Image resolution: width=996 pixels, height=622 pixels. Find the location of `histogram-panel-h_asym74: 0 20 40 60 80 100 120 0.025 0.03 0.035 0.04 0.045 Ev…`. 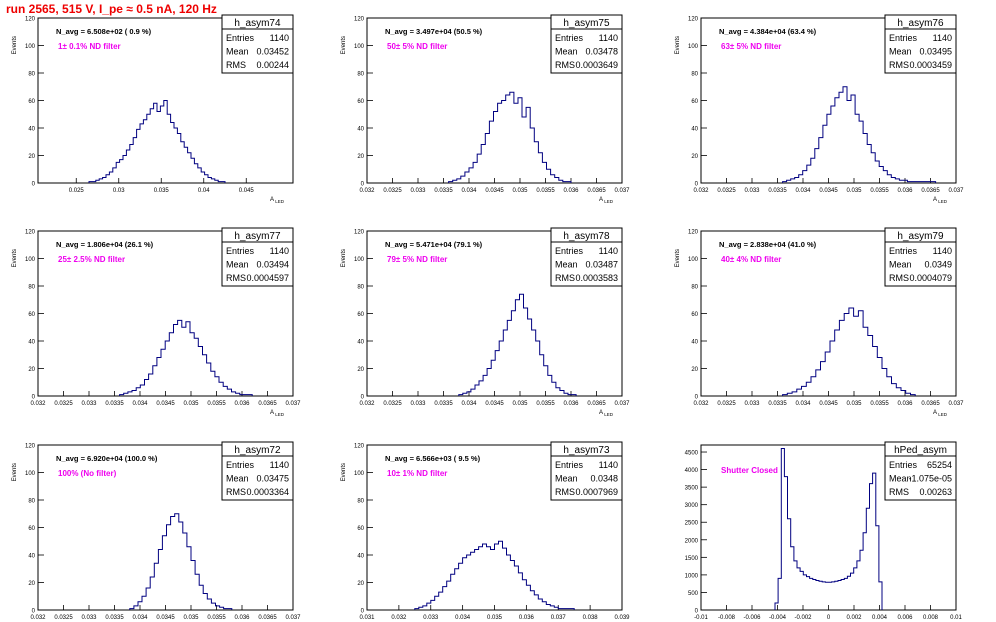

histogram-panel-h_asym74: 0 20 40 60 80 100 120 0.025 0.03 0.035 0.04 0.045 Ev… is located at coordinates (153, 109).